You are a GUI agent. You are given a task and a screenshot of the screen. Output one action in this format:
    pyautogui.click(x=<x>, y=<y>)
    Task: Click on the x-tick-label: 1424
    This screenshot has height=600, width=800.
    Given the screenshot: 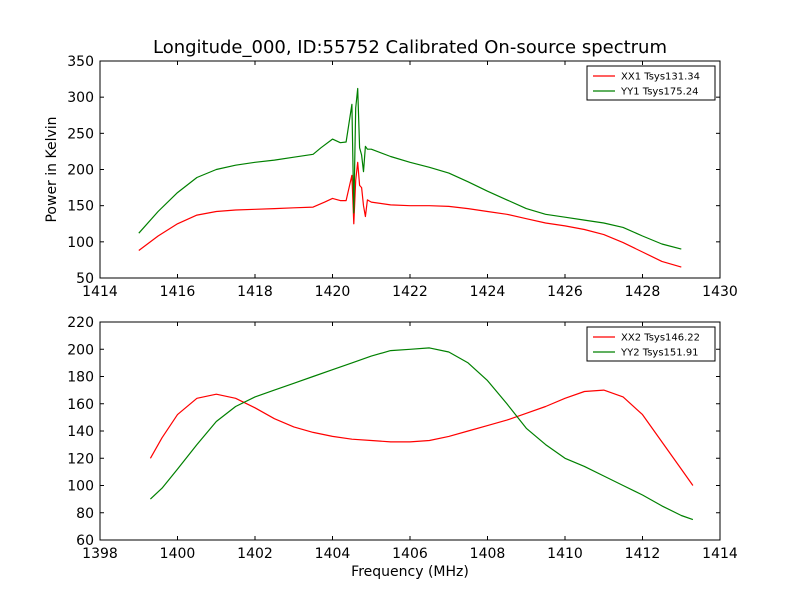 What is the action you would take?
    pyautogui.click(x=488, y=292)
    